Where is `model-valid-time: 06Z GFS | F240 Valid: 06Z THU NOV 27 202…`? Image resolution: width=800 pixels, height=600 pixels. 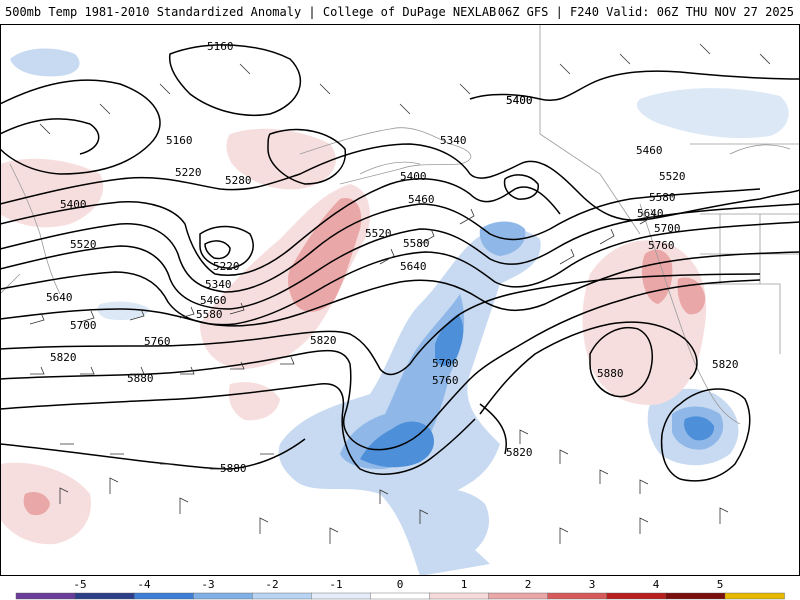
model-valid-time: 06Z GFS | F240 Valid: 06Z THU NOV 27 202… is located at coordinates (645, 12).